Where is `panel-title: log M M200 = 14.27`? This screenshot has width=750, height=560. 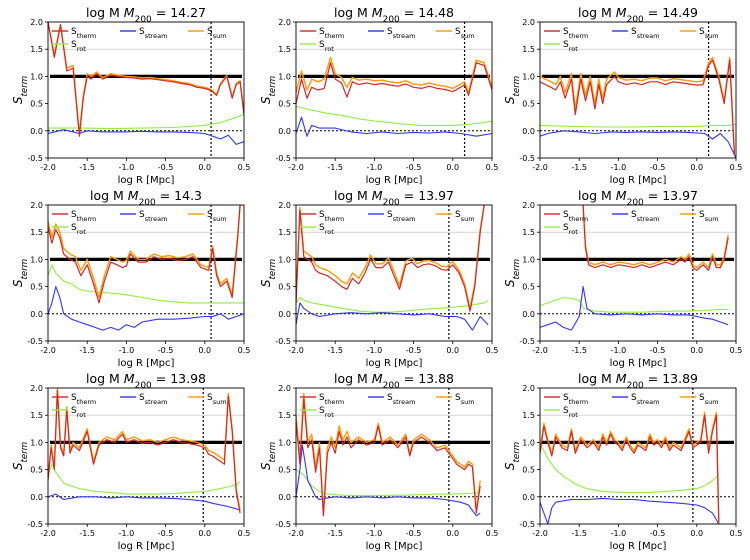 panel-title: log M M200 = 14.27 is located at coordinates (146, 15).